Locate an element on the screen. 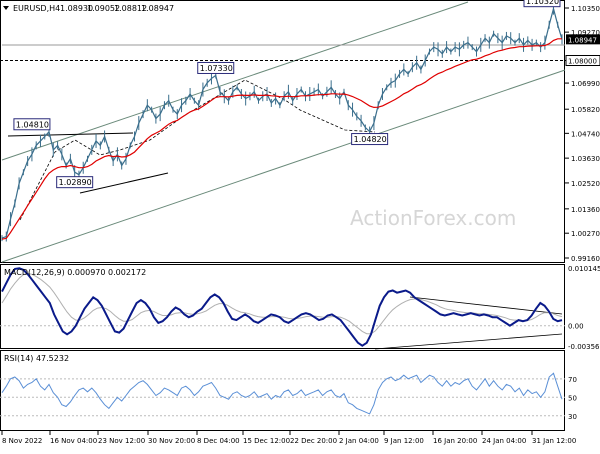 Image resolution: width=600 pixels, height=454 pixels. ohlc-low: 1.08812 is located at coordinates (130, 8).